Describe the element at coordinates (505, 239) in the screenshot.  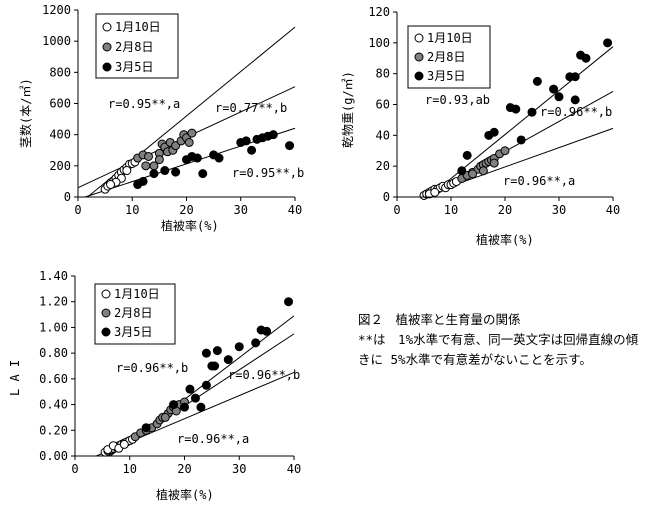
I see `dry-x-label: 植被率(%)` at that location.